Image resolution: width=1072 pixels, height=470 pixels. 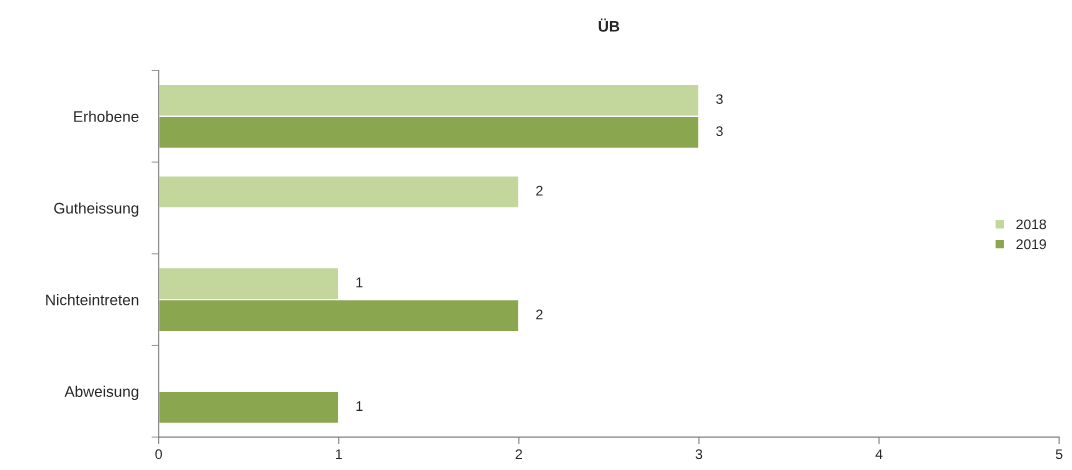 What do you see at coordinates (609, 25) in the screenshot?
I see `chart-title: ÜB` at bounding box center [609, 25].